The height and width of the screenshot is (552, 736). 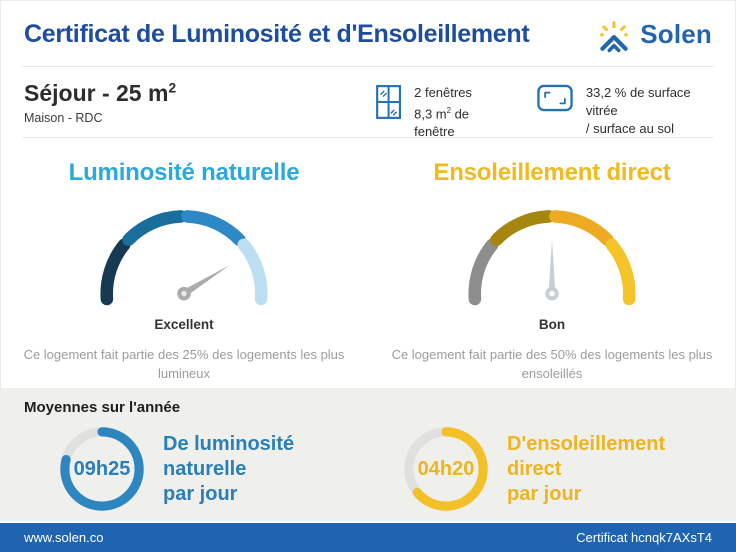 I want to click on windows-area: 8,3 m2 de fenêtre, so click(x=442, y=123).